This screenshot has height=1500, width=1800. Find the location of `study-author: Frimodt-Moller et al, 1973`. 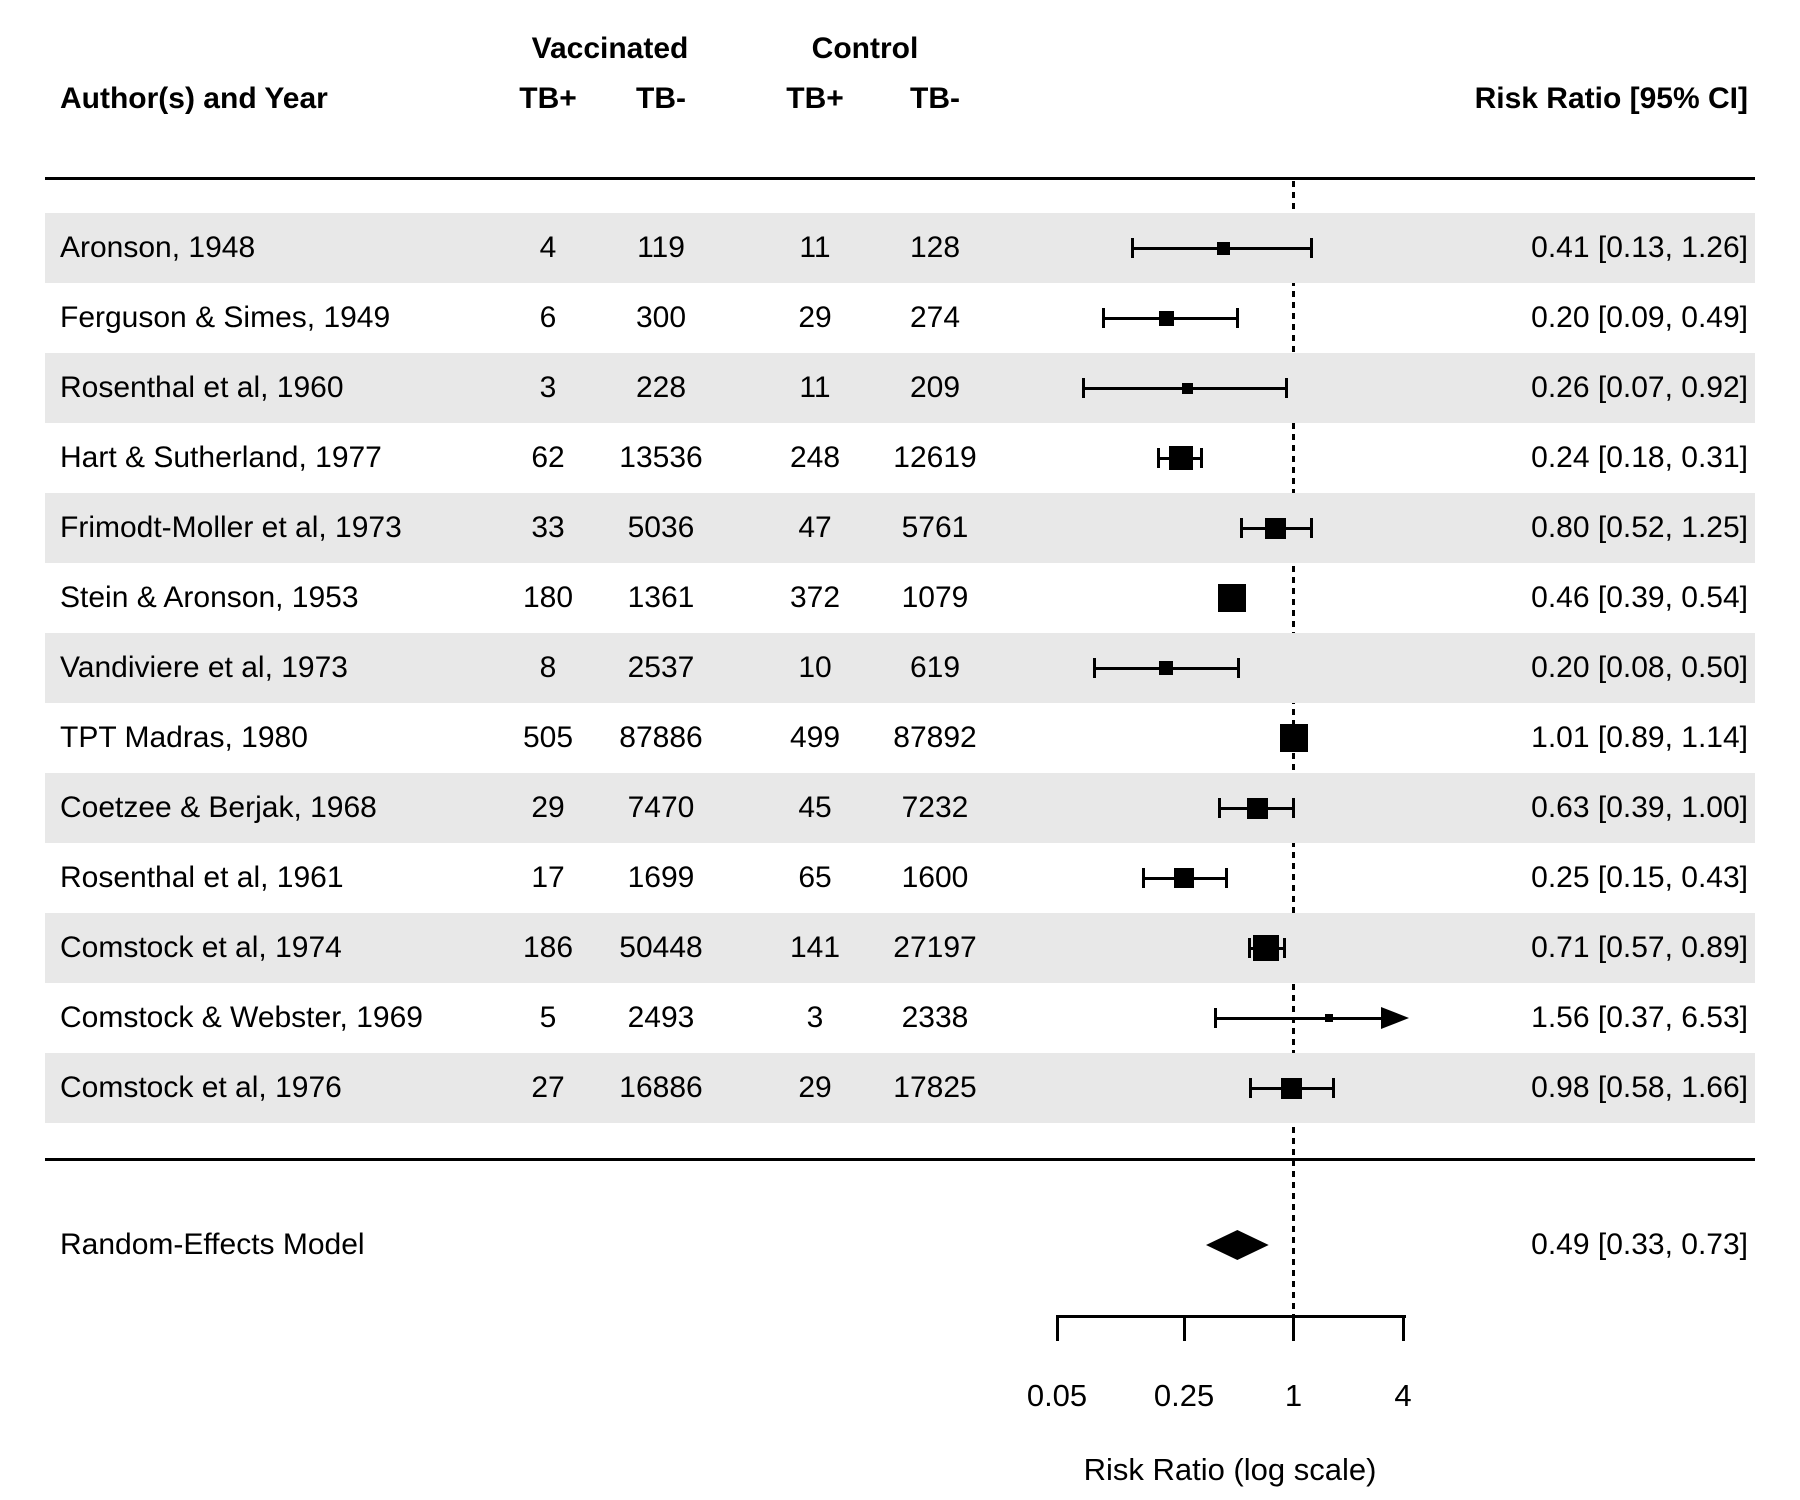

study-author: Frimodt-Moller et al, 1973 is located at coordinates (231, 527).